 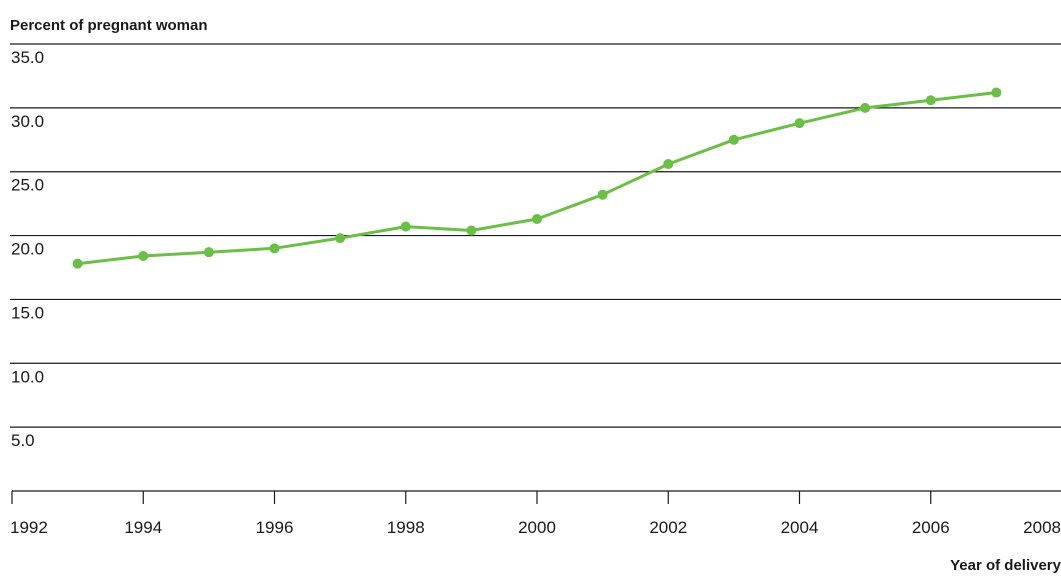 I want to click on x-tick-label: 1994, so click(x=143, y=527).